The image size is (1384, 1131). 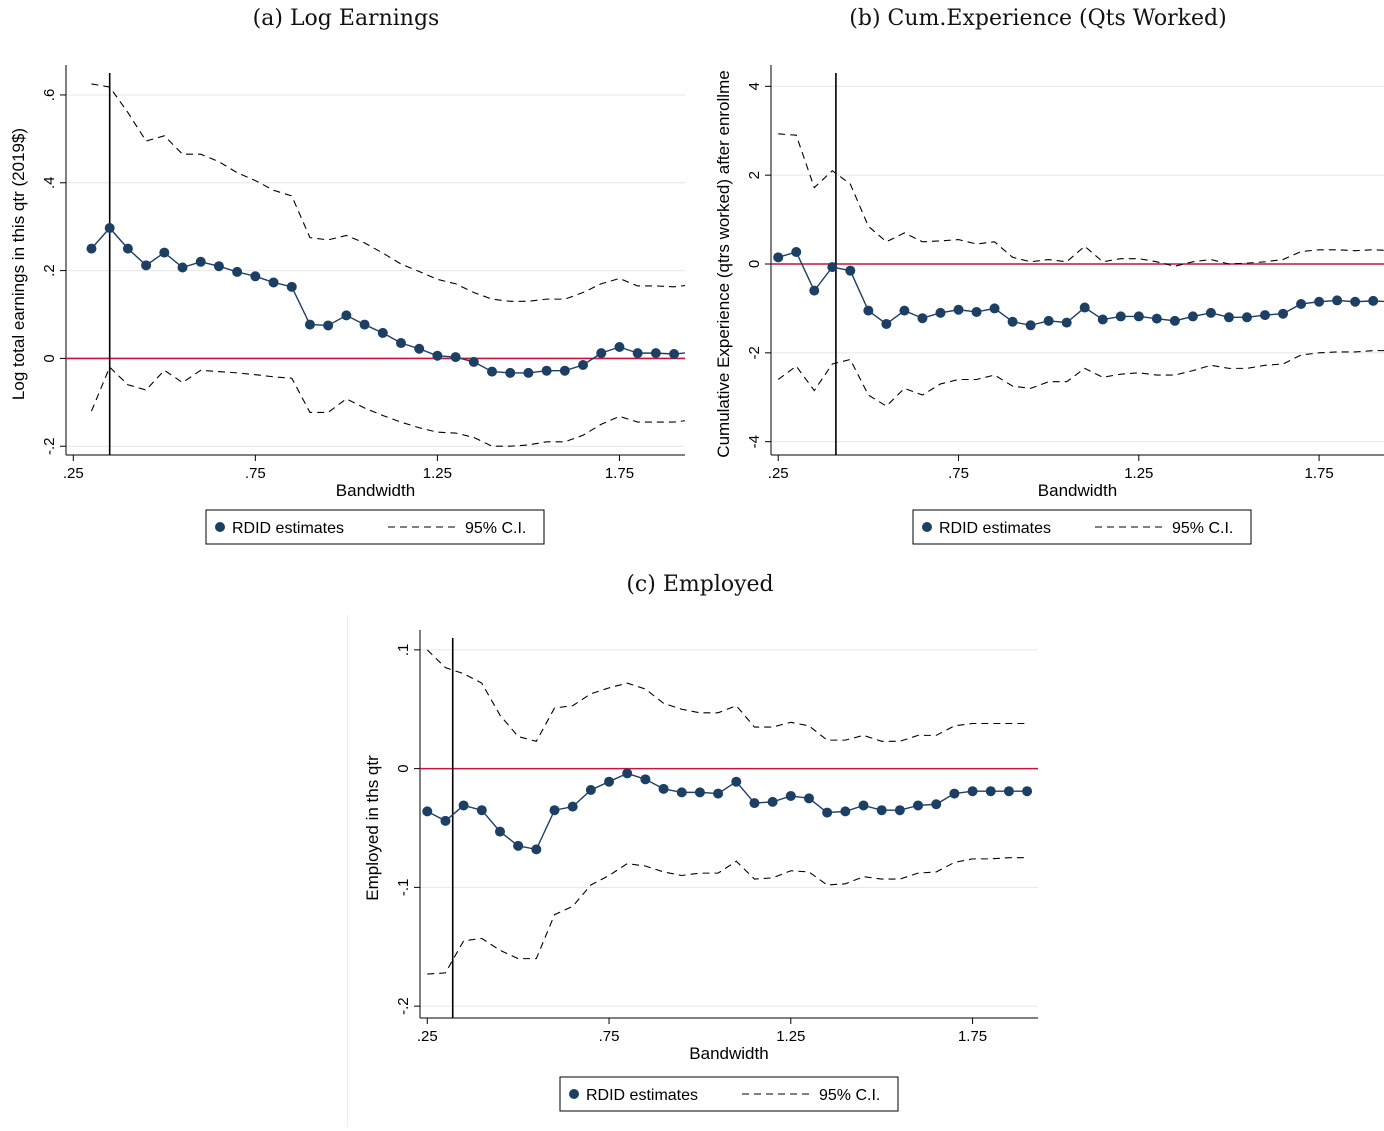 I want to click on panel-b-title: (b) Cum.Experience (Qts Worked), so click(x=1038, y=18).